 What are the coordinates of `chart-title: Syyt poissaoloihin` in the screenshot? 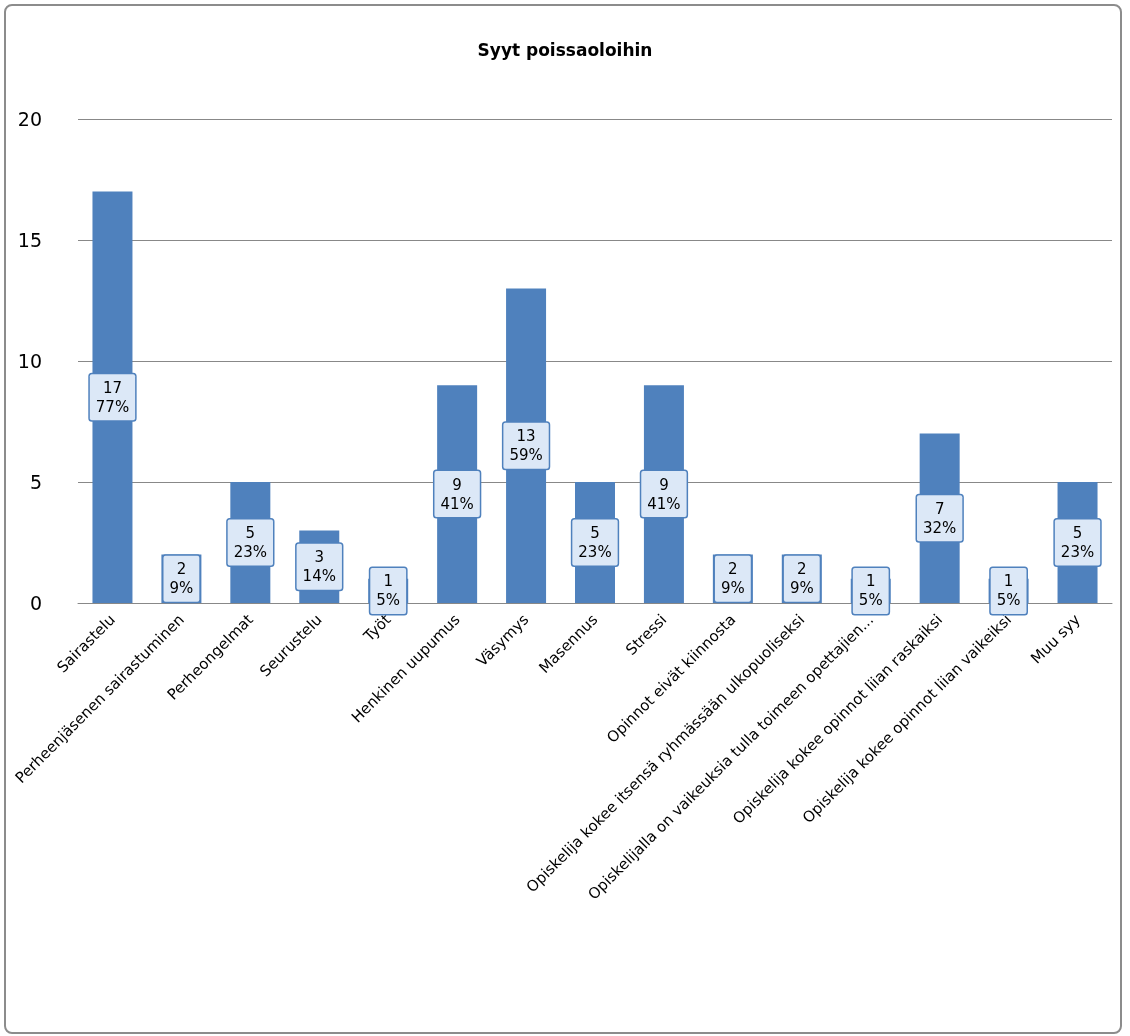 It's located at (565, 49).